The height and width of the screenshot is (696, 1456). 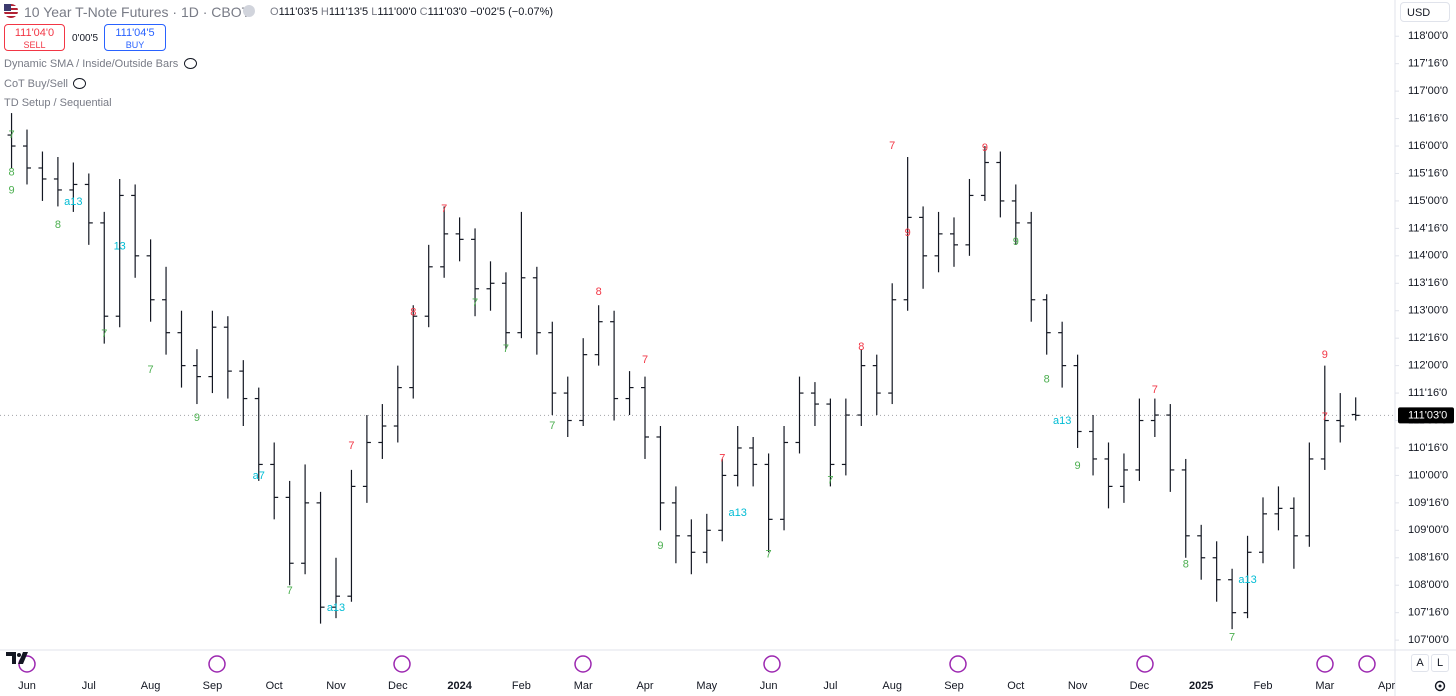 What do you see at coordinates (135, 33) in the screenshot?
I see `buy-price: 111'04'5` at bounding box center [135, 33].